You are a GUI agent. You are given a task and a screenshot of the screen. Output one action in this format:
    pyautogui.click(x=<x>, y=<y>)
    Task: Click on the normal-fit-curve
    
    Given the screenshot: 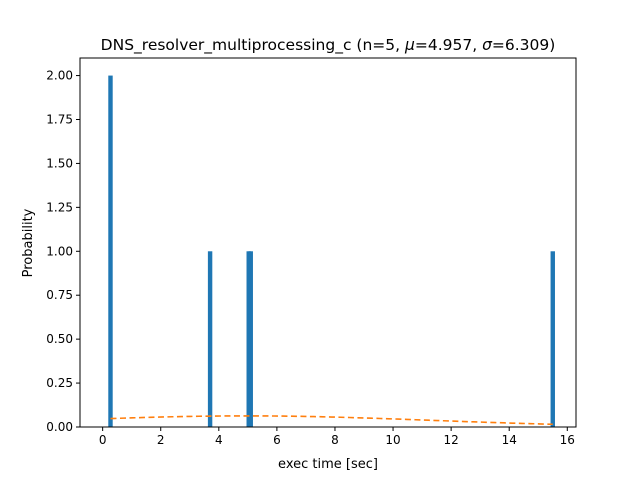 What is the action you would take?
    pyautogui.click(x=331, y=420)
    